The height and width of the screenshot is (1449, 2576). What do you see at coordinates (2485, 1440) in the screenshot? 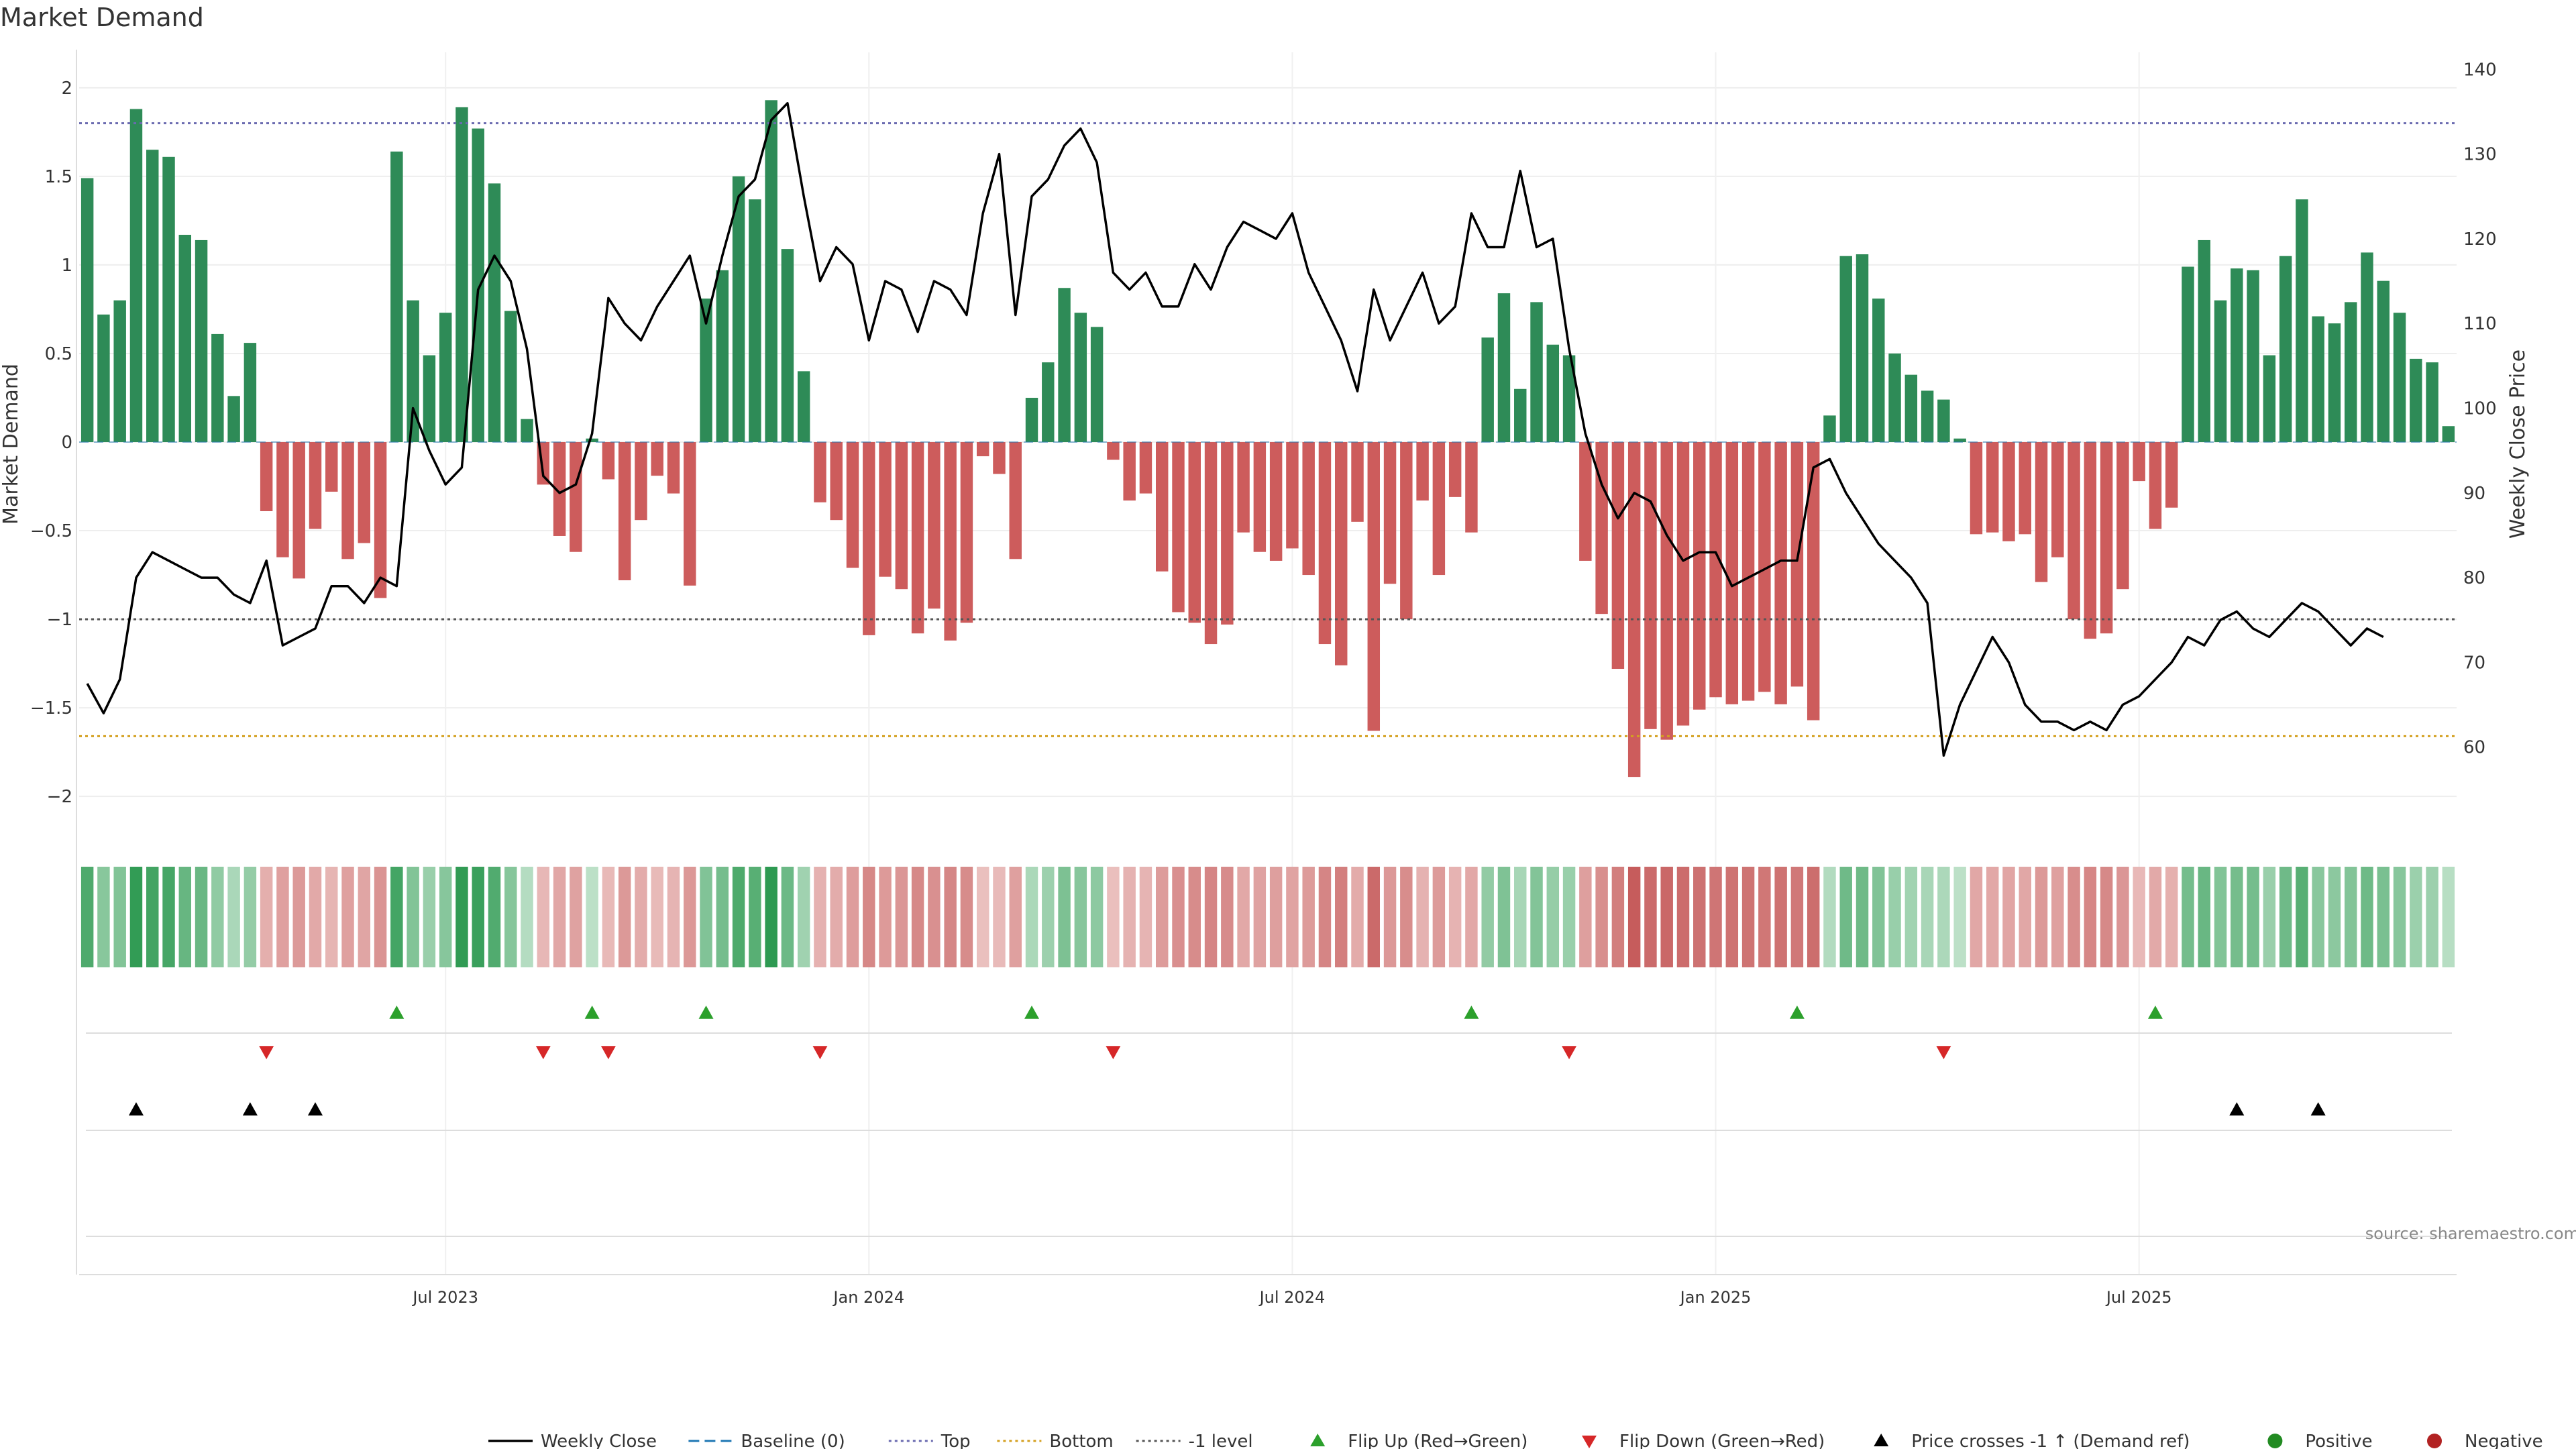
I see `legend-item-negative: Negative` at bounding box center [2485, 1440].